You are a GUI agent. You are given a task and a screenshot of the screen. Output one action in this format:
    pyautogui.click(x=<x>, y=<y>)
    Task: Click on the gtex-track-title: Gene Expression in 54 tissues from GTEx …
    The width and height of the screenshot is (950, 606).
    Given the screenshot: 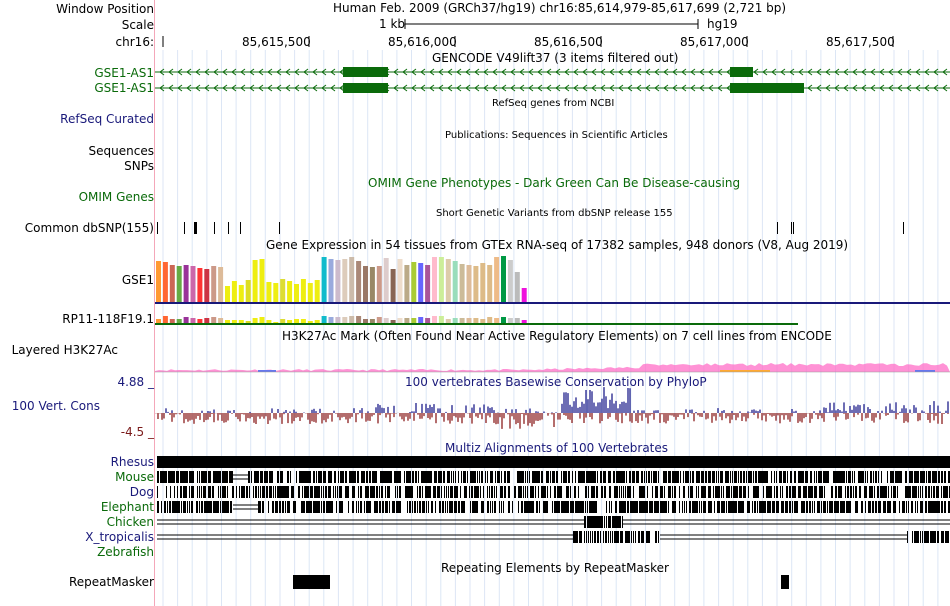 What is the action you would take?
    pyautogui.click(x=557, y=245)
    